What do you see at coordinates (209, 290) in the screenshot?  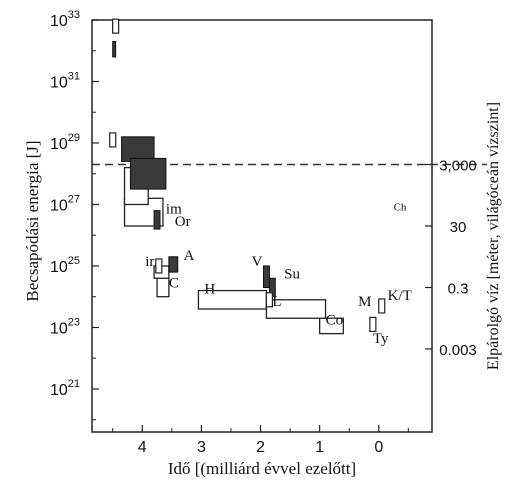 I see `event-label: H` at bounding box center [209, 290].